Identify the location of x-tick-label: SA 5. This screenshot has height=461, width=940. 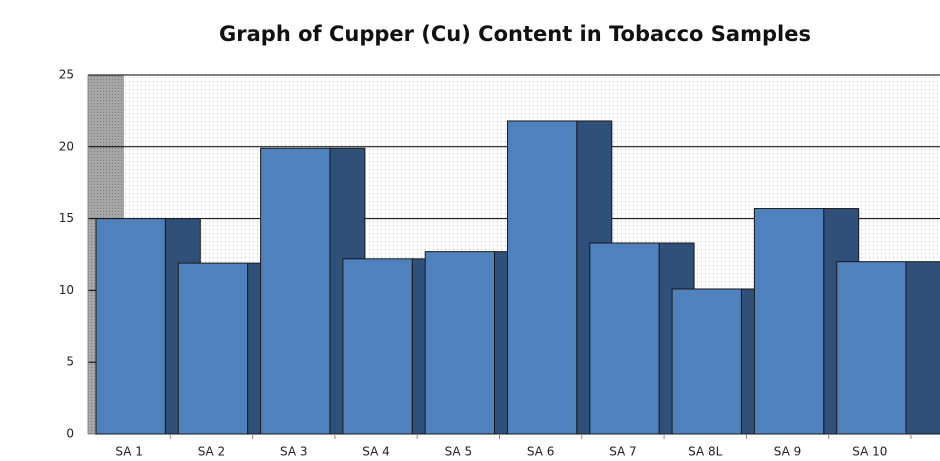
(459, 452).